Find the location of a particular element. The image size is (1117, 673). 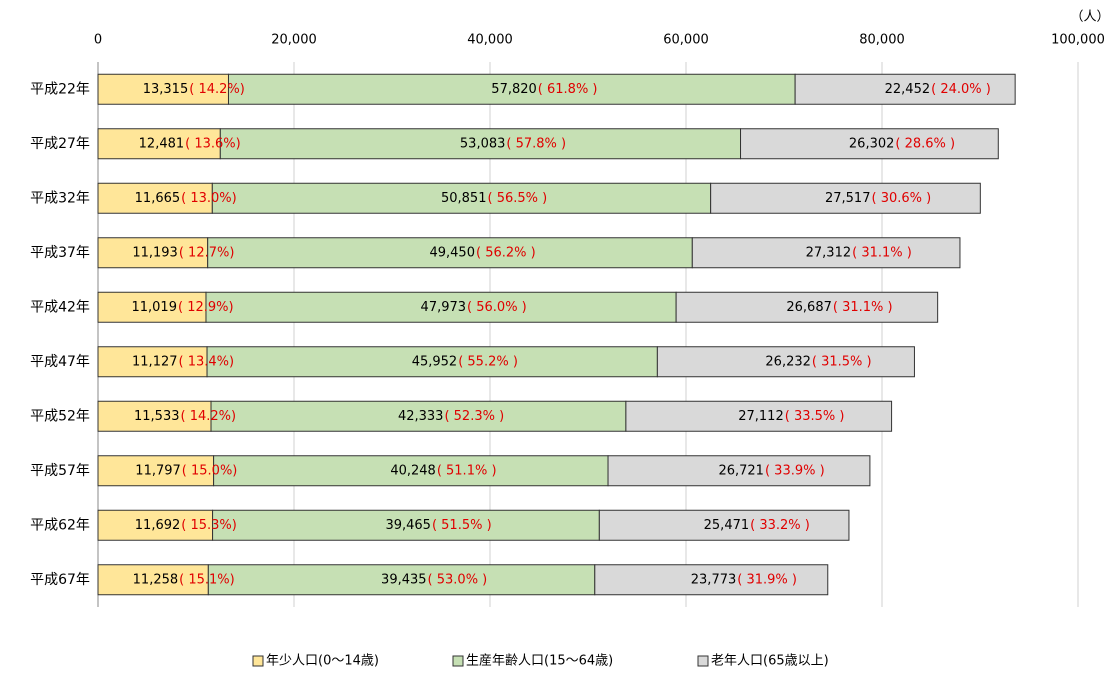

x-tick-label: 20,000 is located at coordinates (294, 40).